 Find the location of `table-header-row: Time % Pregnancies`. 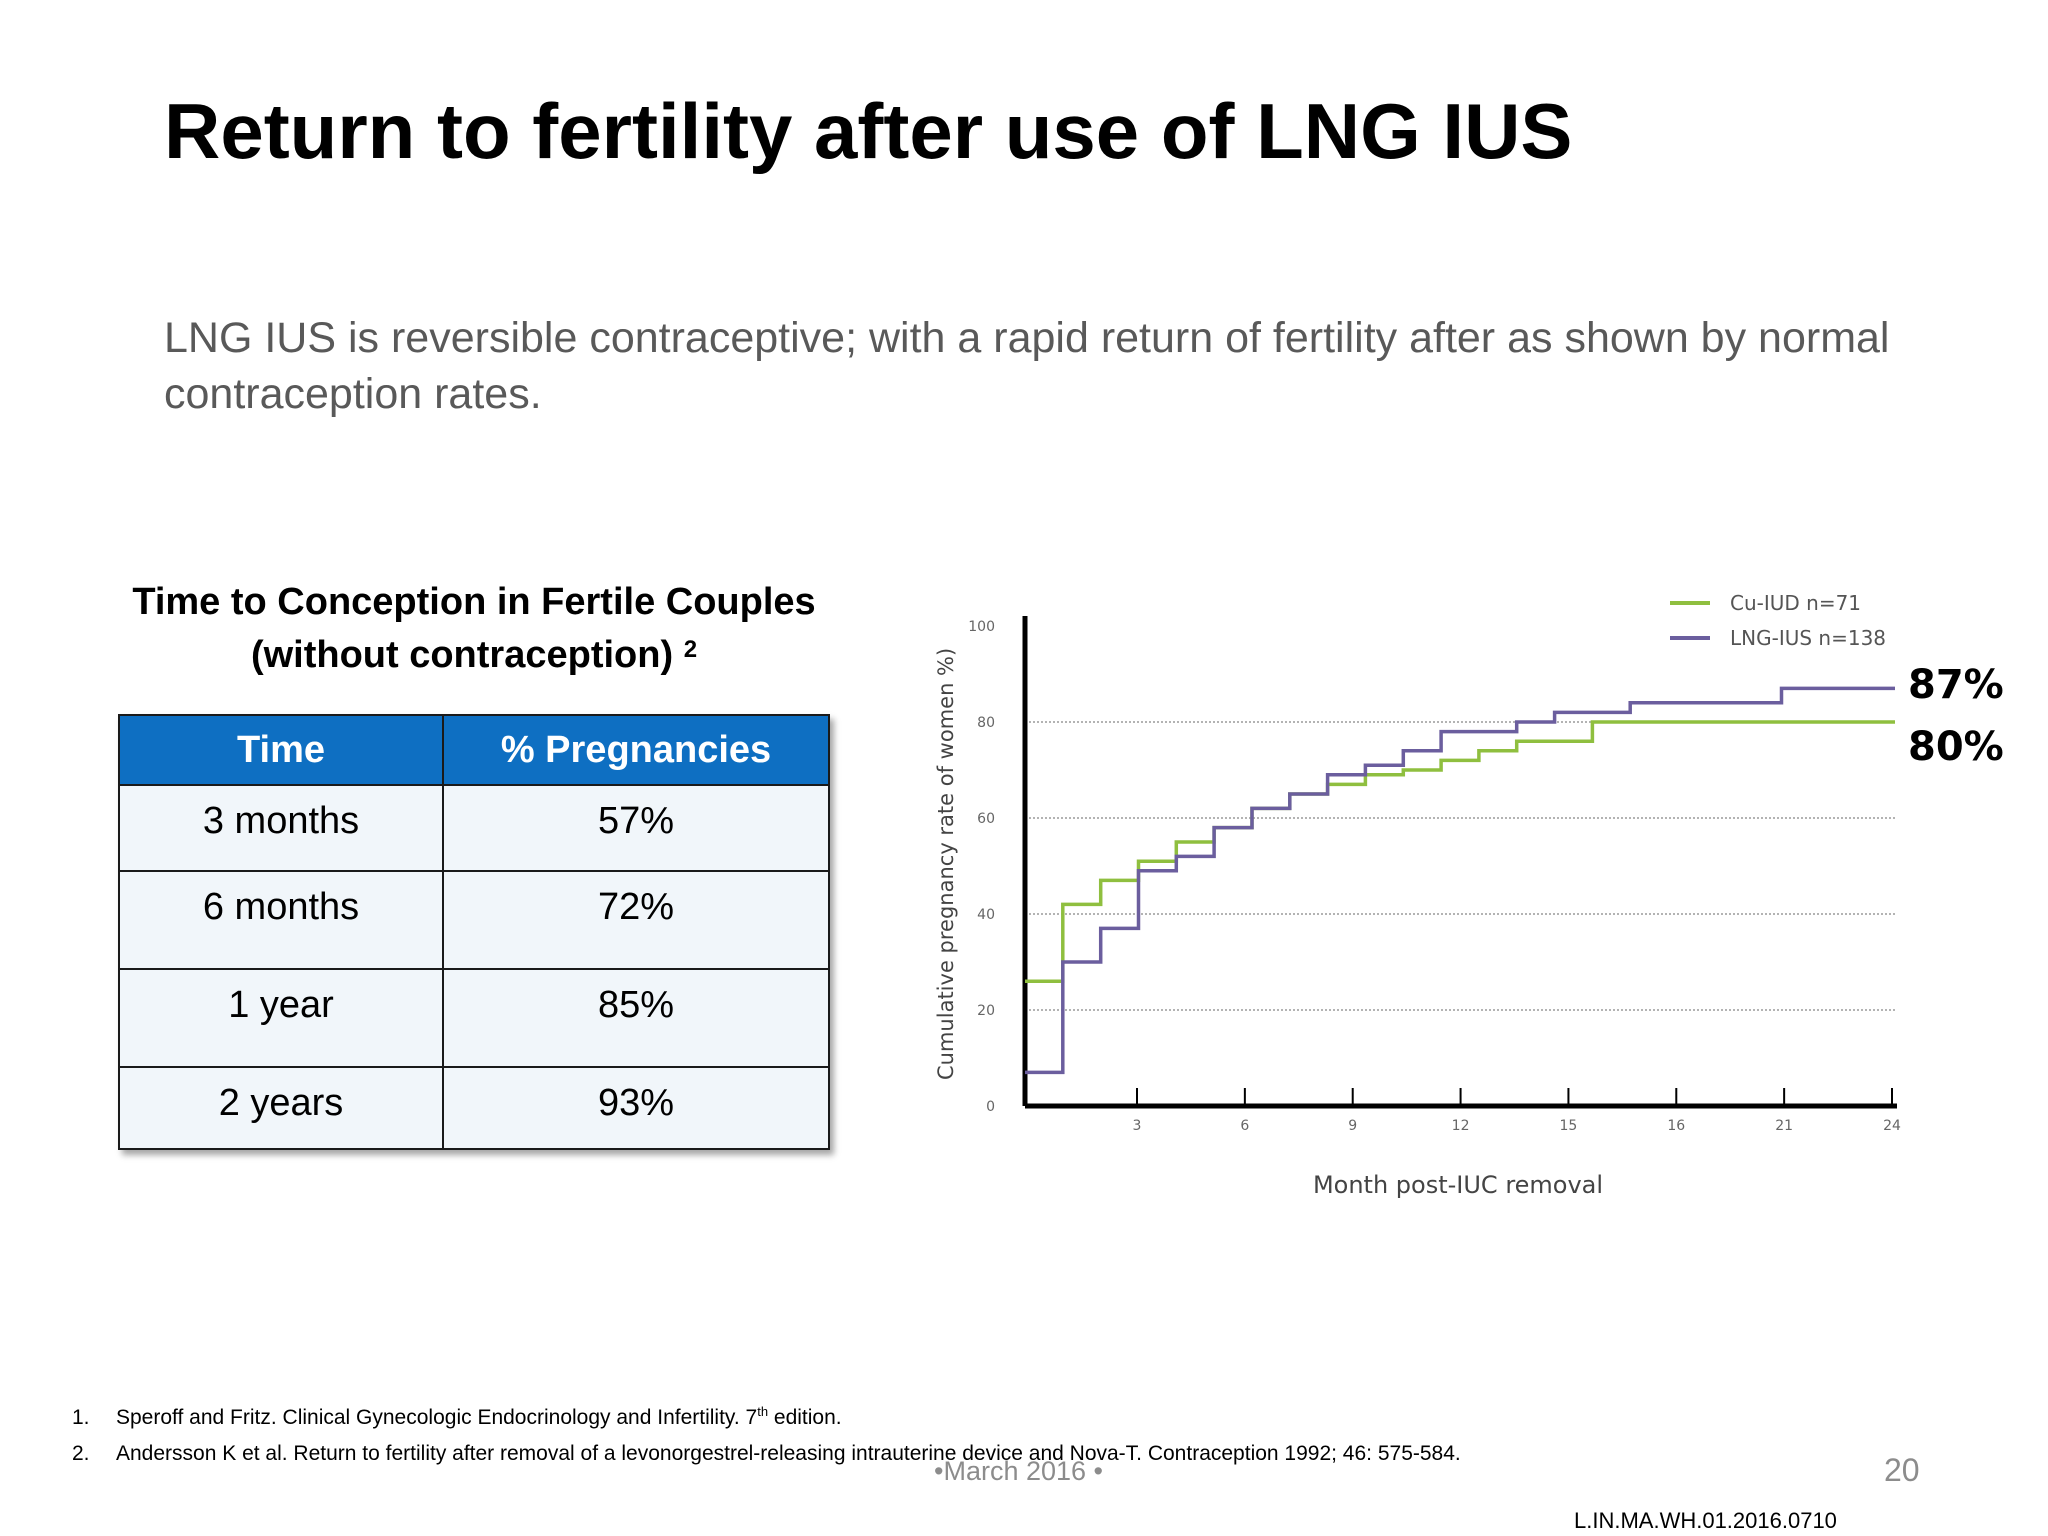

table-header-row: Time % Pregnancies is located at coordinates (474, 750).